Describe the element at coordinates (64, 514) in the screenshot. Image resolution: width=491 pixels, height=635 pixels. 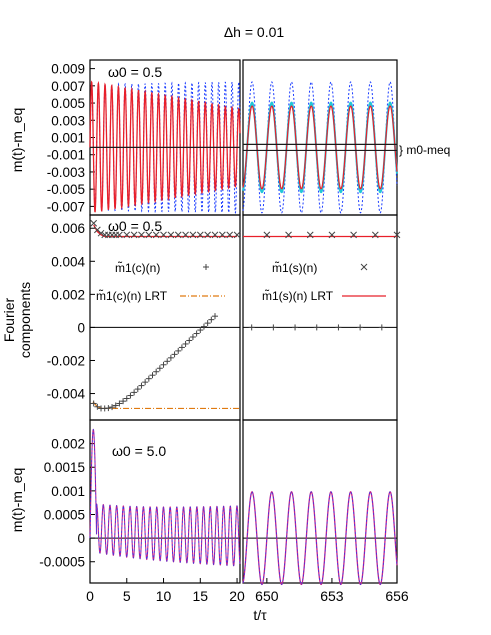
I see `y-tick-label: 0.0005` at that location.